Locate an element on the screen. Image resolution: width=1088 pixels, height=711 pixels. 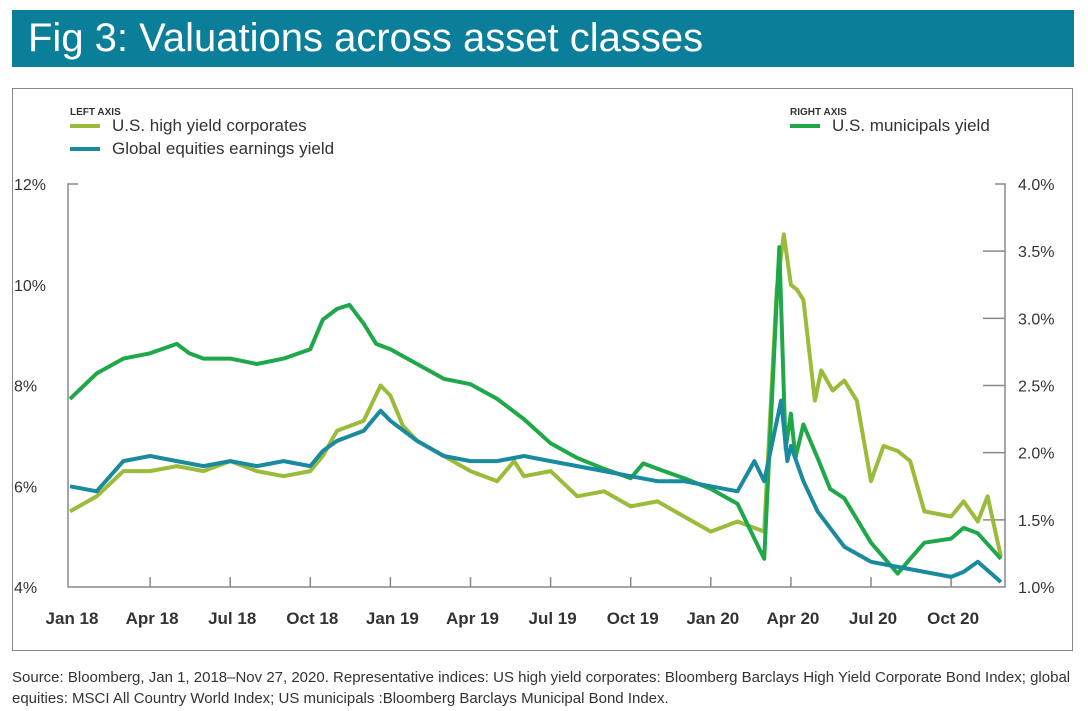
right-tick-label: 1.5% is located at coordinates (1036, 521).